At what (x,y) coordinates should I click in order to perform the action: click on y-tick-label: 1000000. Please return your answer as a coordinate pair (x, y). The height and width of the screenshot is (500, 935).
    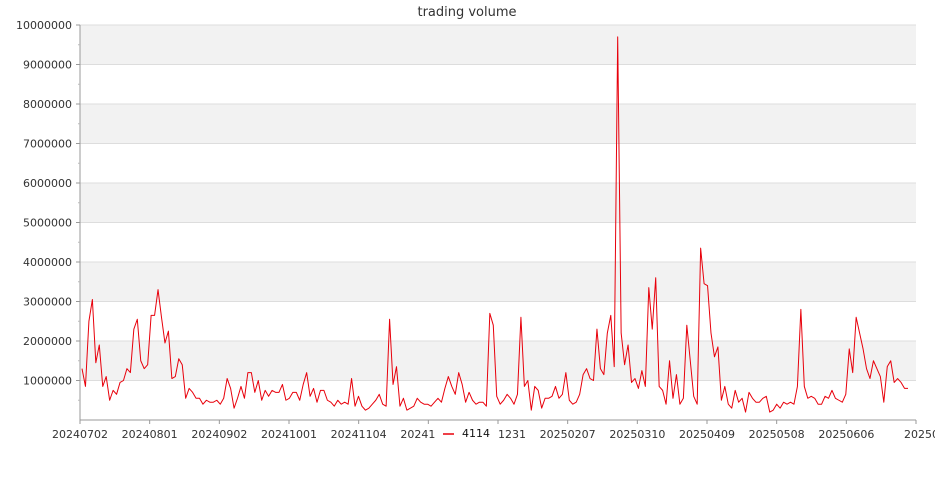
    Looking at the image, I should click on (47, 381).